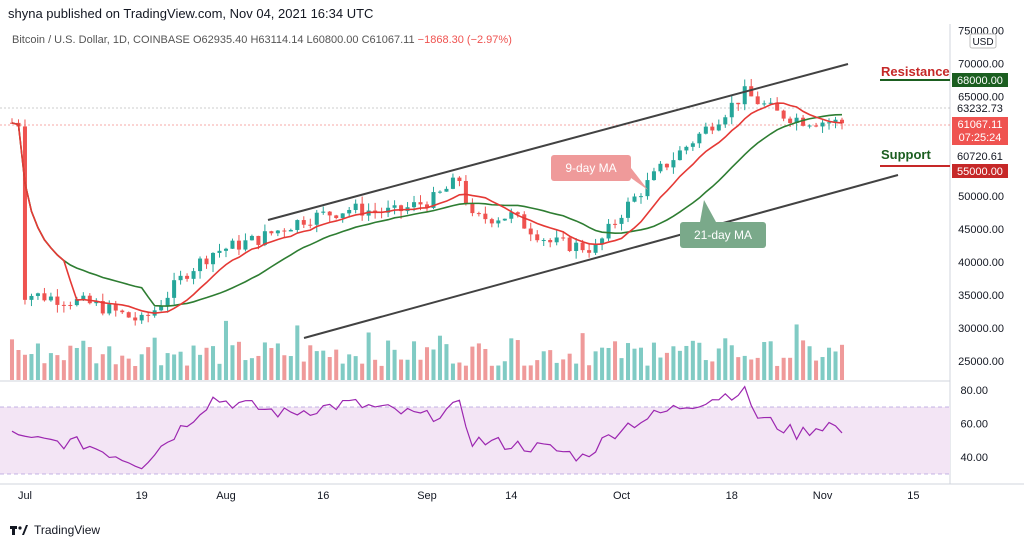 Image resolution: width=1024 pixels, height=548 pixels. What do you see at coordinates (142, 496) in the screenshot?
I see `time-tick-label: 19` at bounding box center [142, 496].